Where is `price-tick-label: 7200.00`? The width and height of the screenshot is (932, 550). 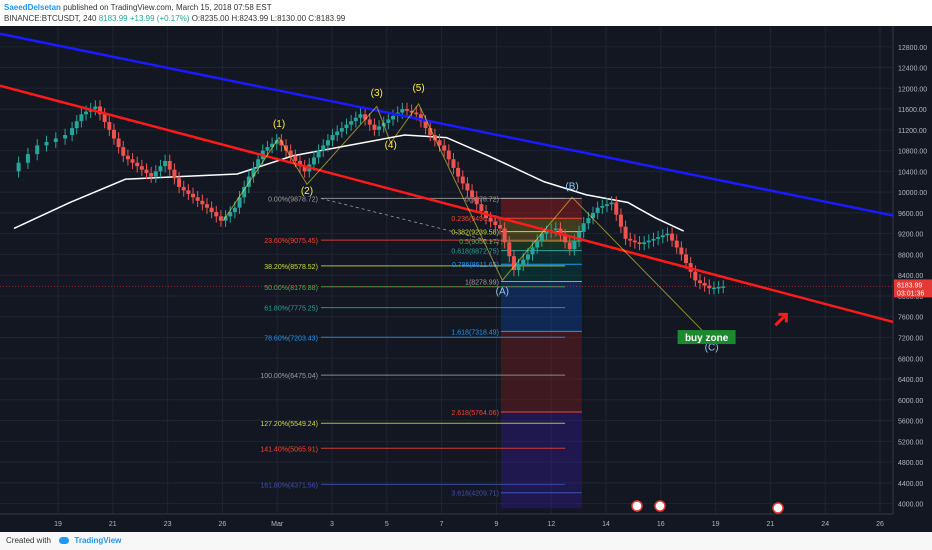
price-tick-label: 7200.00 is located at coordinates (910, 338).